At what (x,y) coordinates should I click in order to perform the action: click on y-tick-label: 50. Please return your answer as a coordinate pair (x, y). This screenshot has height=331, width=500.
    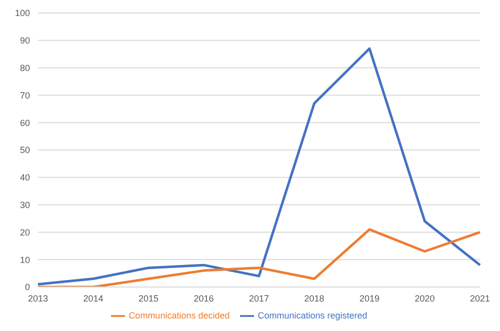
    Looking at the image, I should click on (25, 150).